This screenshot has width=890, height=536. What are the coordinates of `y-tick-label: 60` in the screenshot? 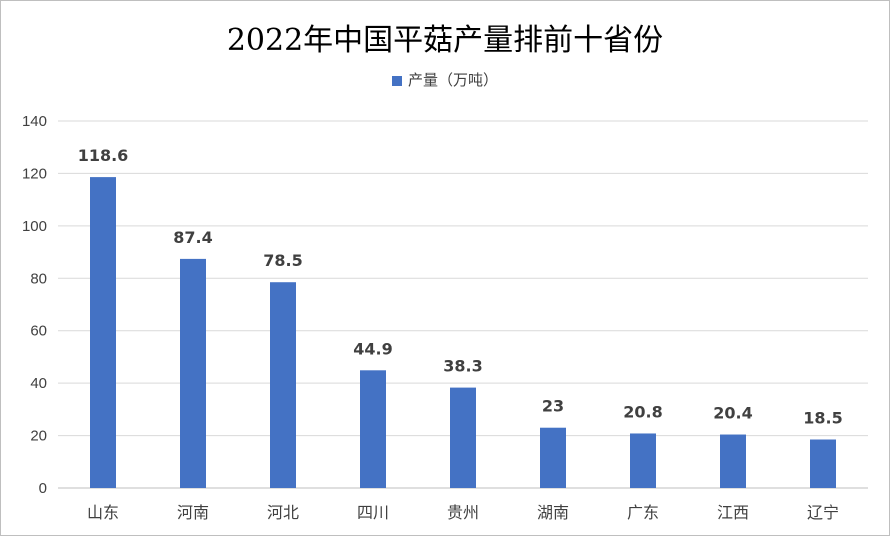 It's located at (38, 331).